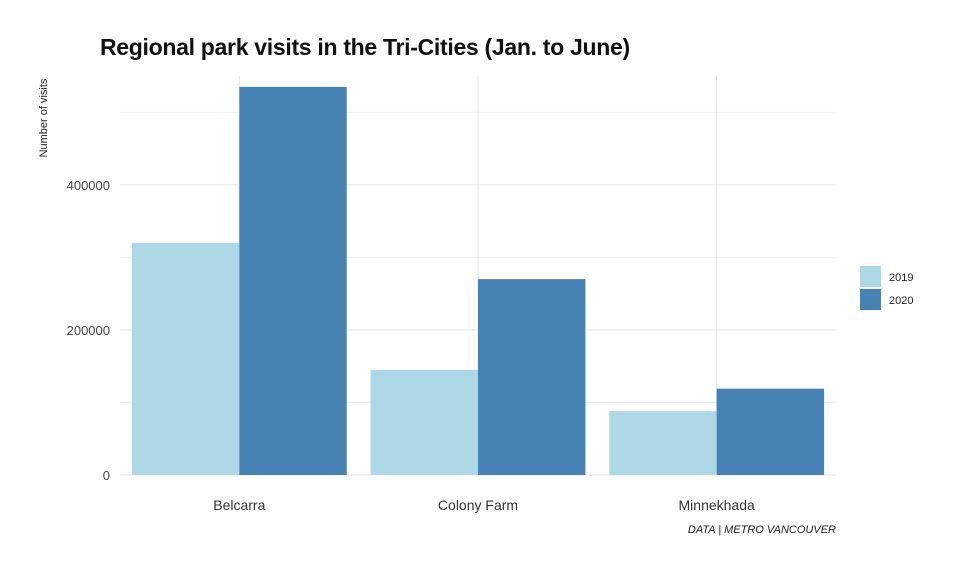 The image size is (960, 576). Describe the element at coordinates (762, 530) in the screenshot. I see `caption: DATA | METRO VANCOUVER` at that location.